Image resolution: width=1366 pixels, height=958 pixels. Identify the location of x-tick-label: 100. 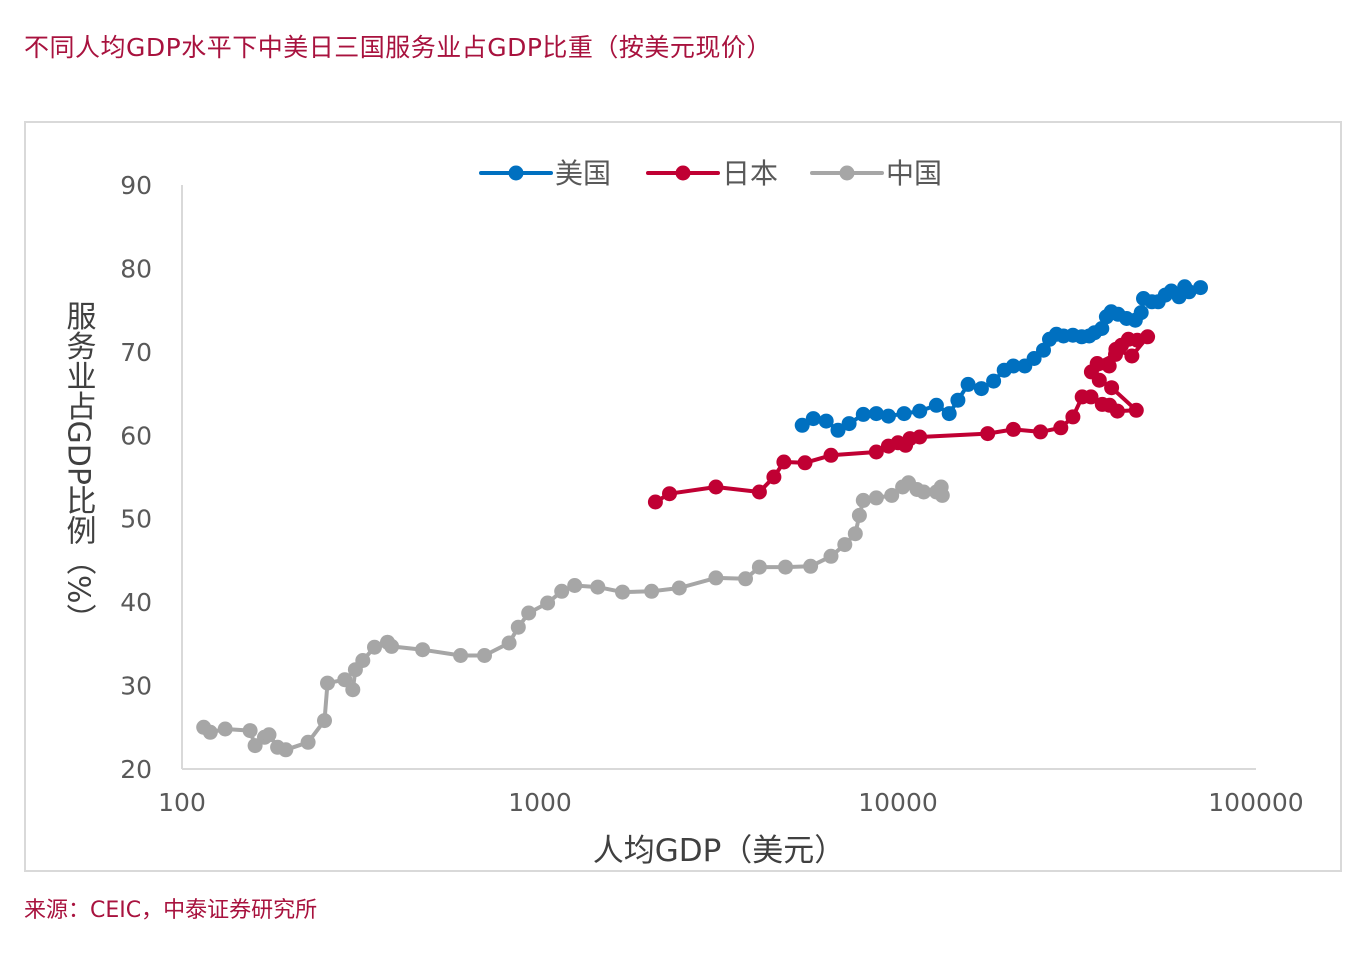
(182, 802).